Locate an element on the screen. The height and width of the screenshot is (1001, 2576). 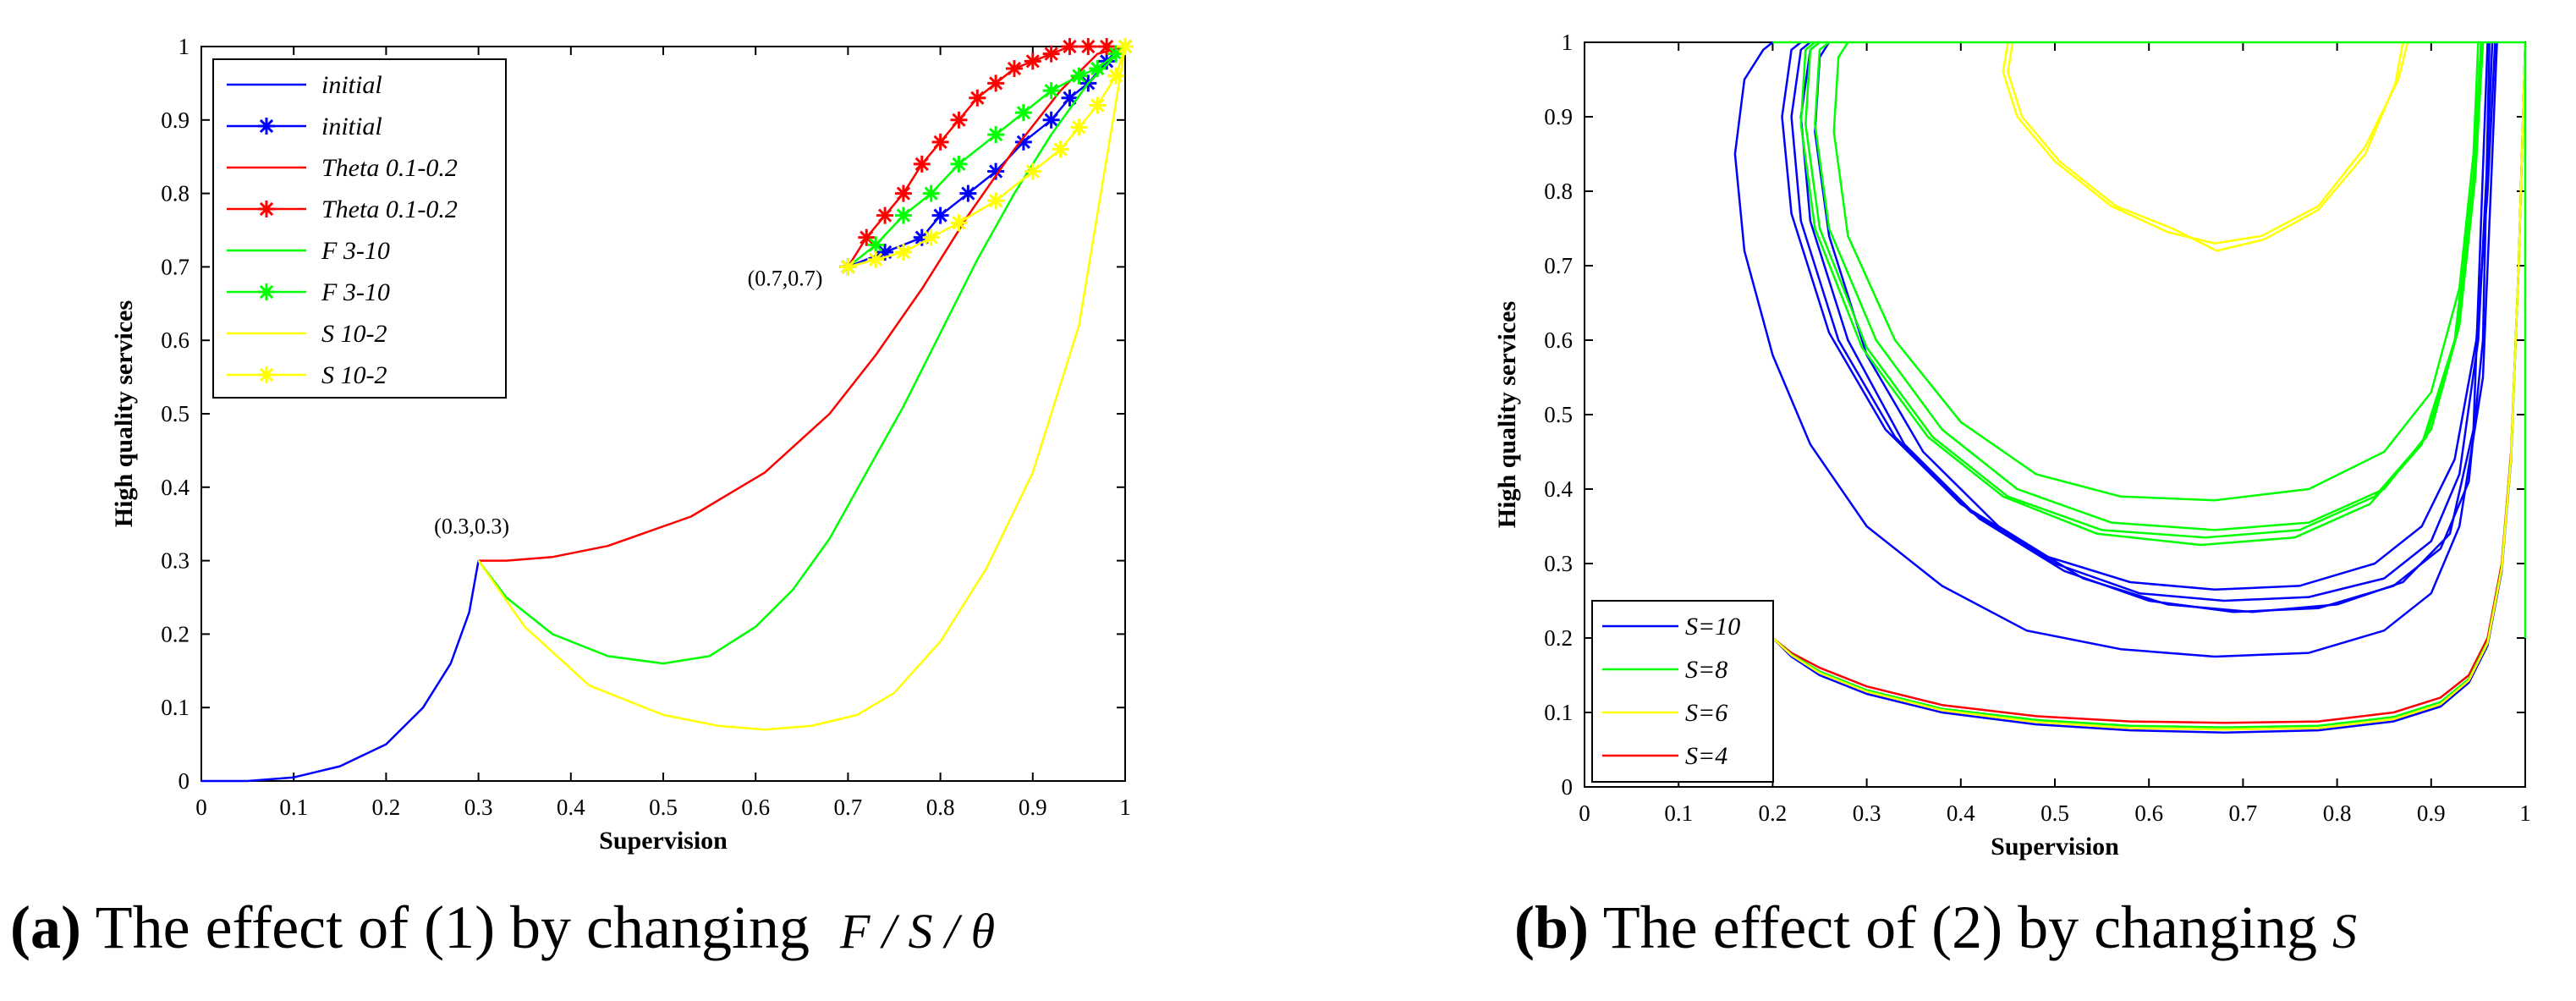
b-xtick-label: 1 is located at coordinates (2525, 813).